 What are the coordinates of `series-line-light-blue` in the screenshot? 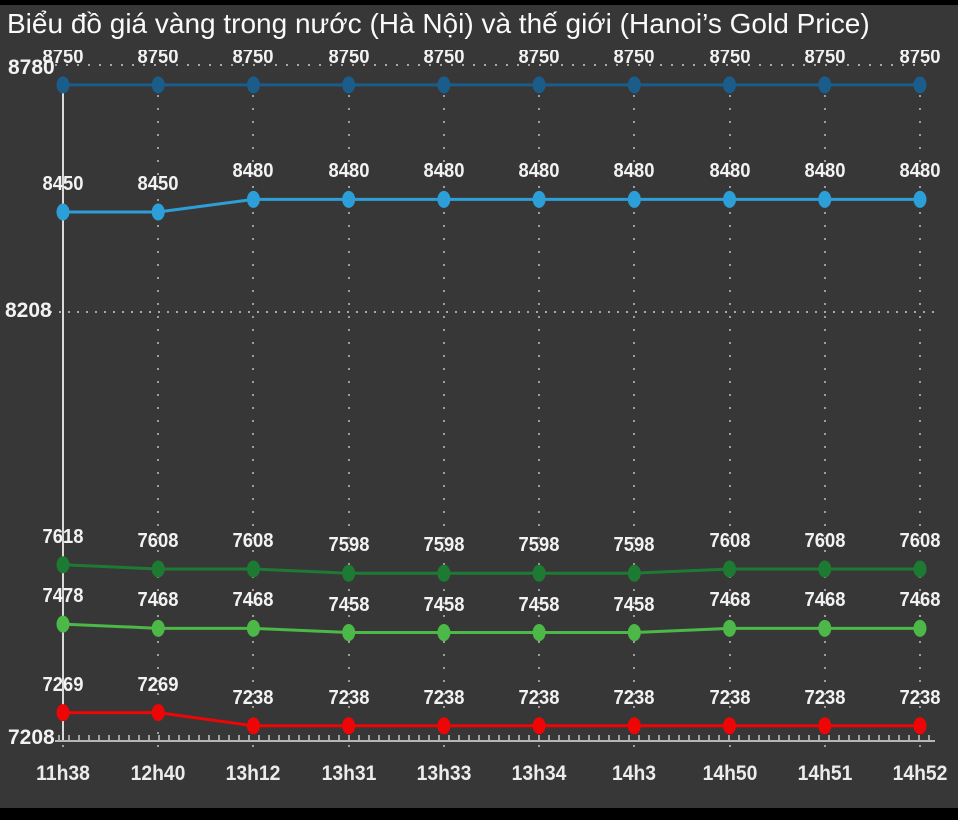 It's located at (491, 205).